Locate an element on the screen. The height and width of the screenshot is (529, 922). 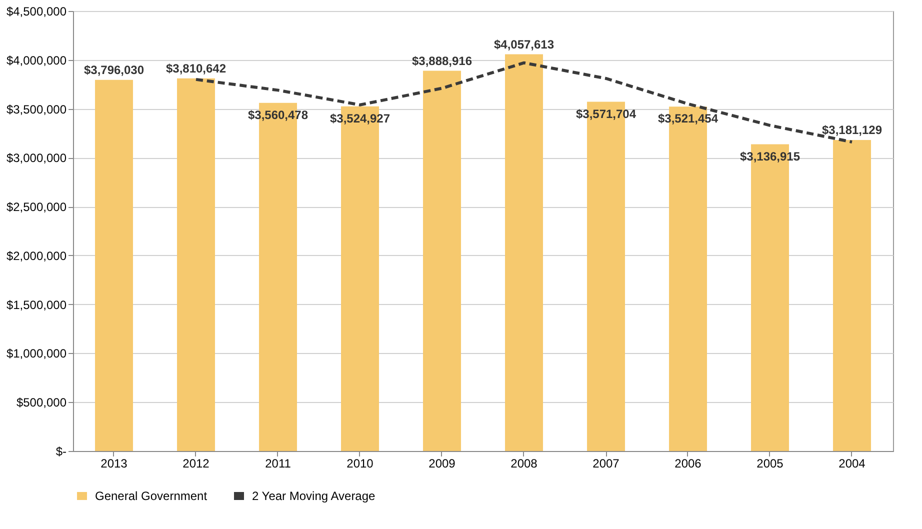
y-tick-label: $1,500,000 is located at coordinates (36, 305).